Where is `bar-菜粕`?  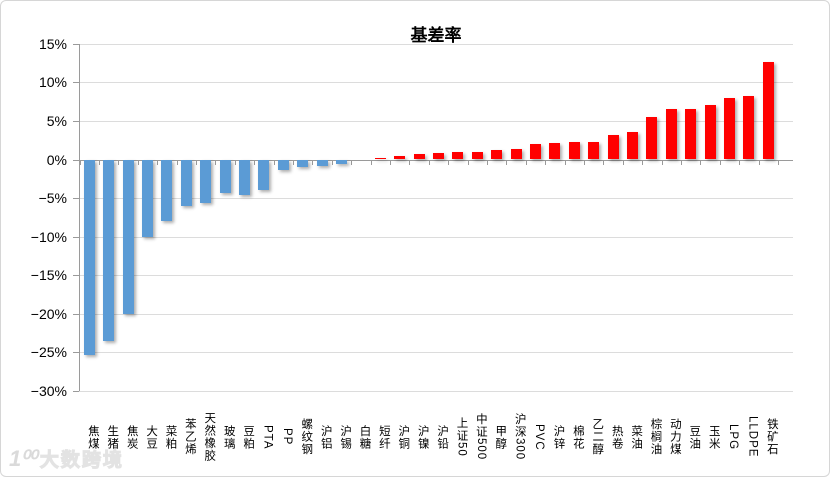 bar-菜粕 is located at coordinates (167, 190).